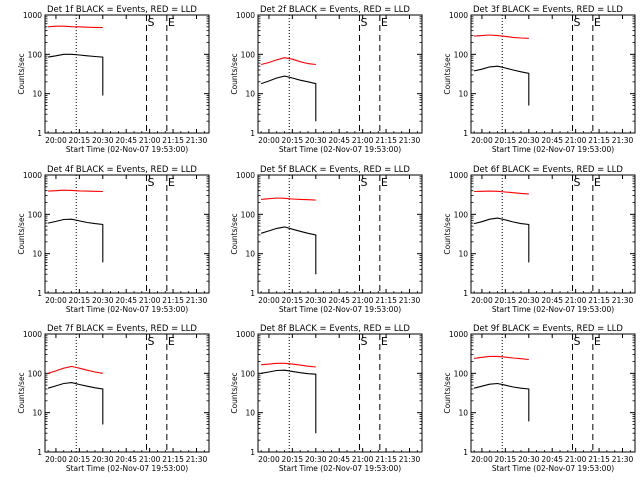 This screenshot has height=480, width=640. Describe the element at coordinates (122, 170) in the screenshot. I see `panel-title: Det 4f BLACK = Events, RED = LLD` at that location.